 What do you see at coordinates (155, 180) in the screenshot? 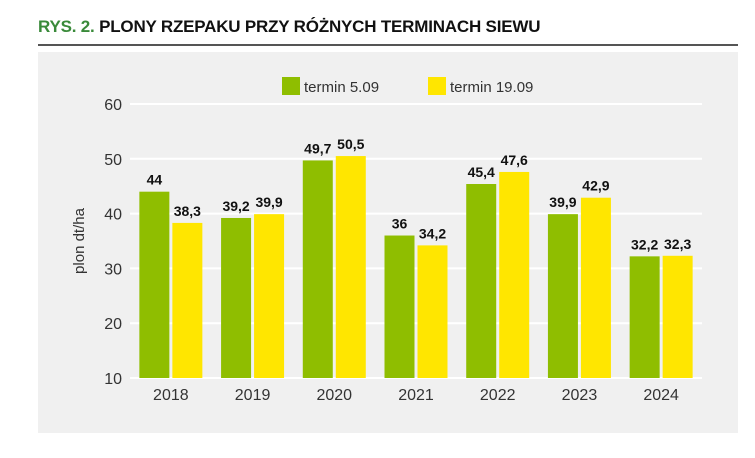
I see `data-label: 44` at bounding box center [155, 180].